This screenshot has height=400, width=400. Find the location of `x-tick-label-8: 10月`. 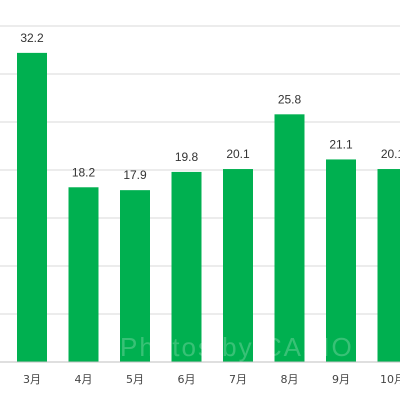

x-tick-label-8: 10月 is located at coordinates (390, 379).